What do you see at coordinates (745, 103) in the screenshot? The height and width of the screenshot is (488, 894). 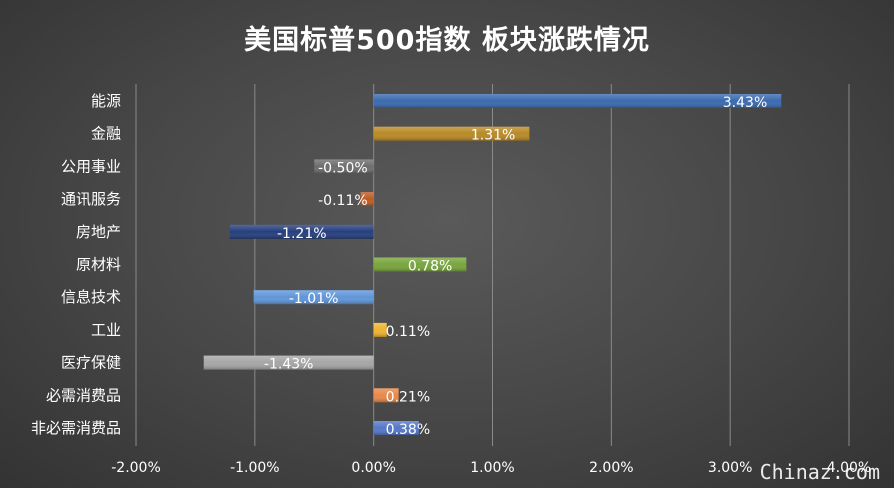 I see `data-label: 3.43%` at bounding box center [745, 103].